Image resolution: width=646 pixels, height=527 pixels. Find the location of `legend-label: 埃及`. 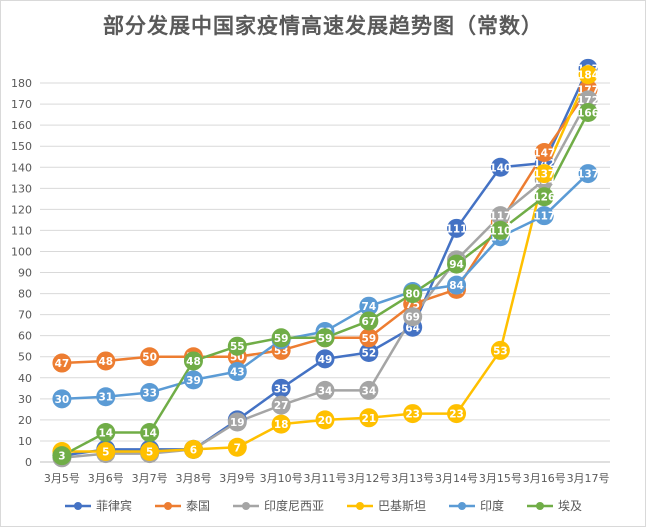

legend-label: 埃及 is located at coordinates (570, 506).